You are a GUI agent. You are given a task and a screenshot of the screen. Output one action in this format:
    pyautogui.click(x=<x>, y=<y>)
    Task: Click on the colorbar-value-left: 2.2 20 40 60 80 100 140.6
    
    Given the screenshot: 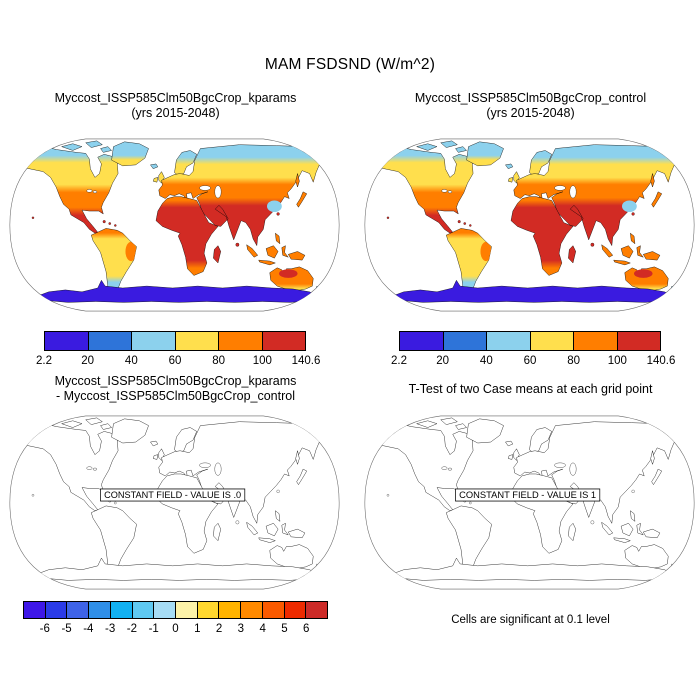 What is the action you would take?
    pyautogui.click(x=178, y=349)
    